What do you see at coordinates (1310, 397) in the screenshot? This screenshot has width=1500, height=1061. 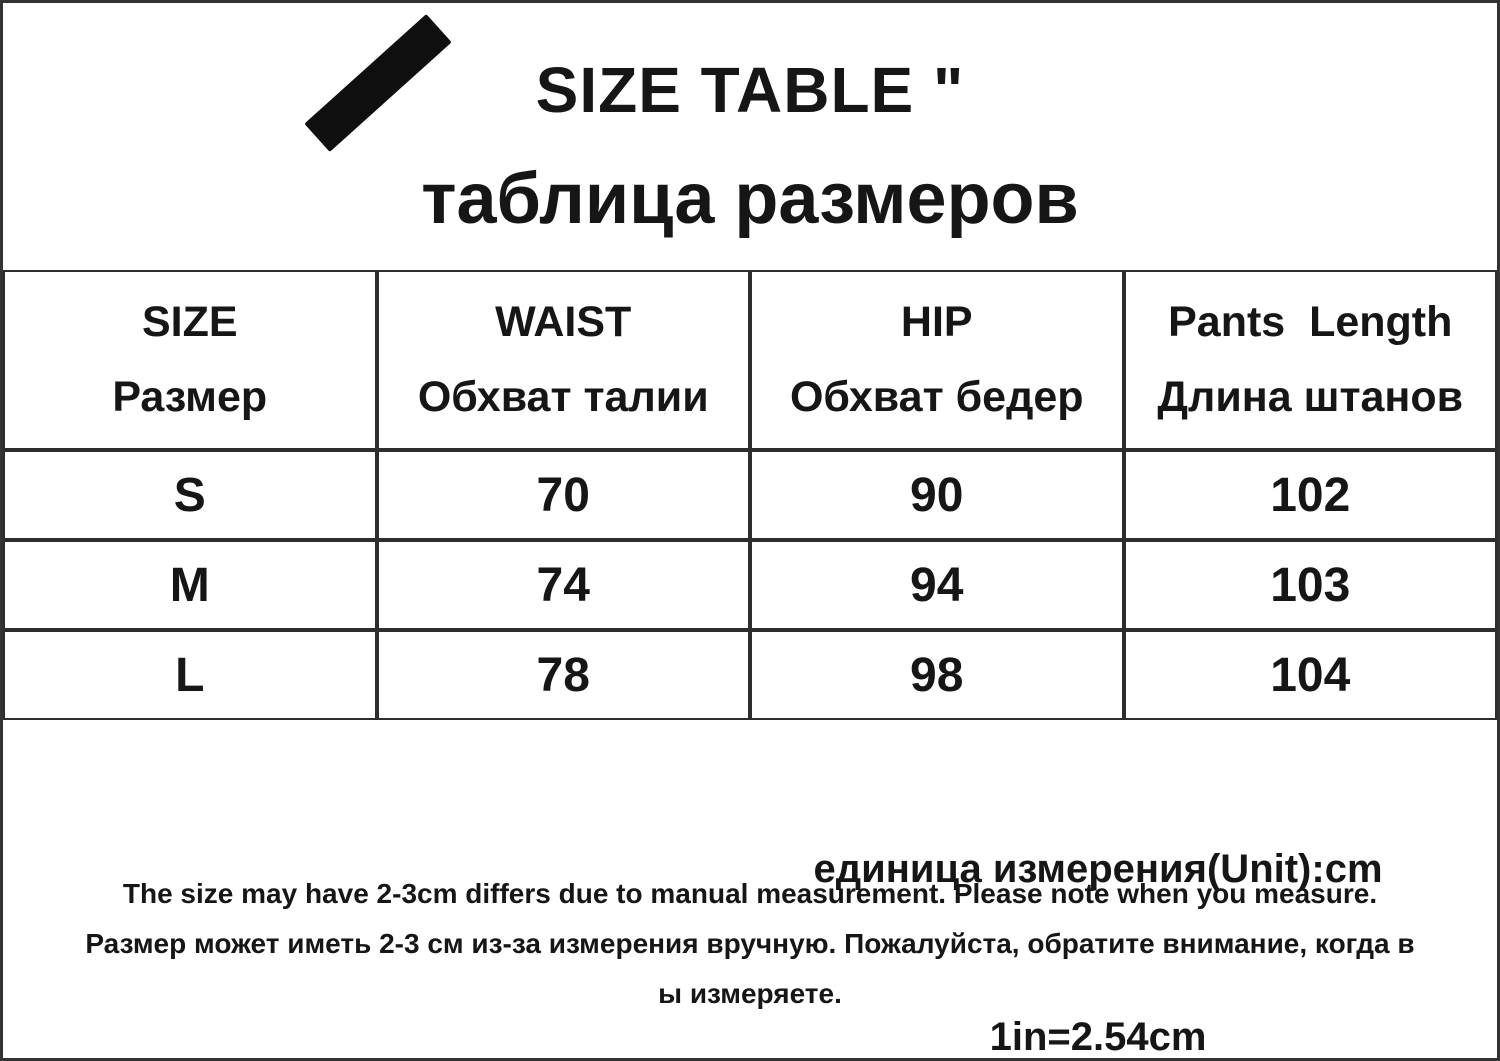 I see `column-header-pants-length-ru: Длина штанов` at bounding box center [1310, 397].